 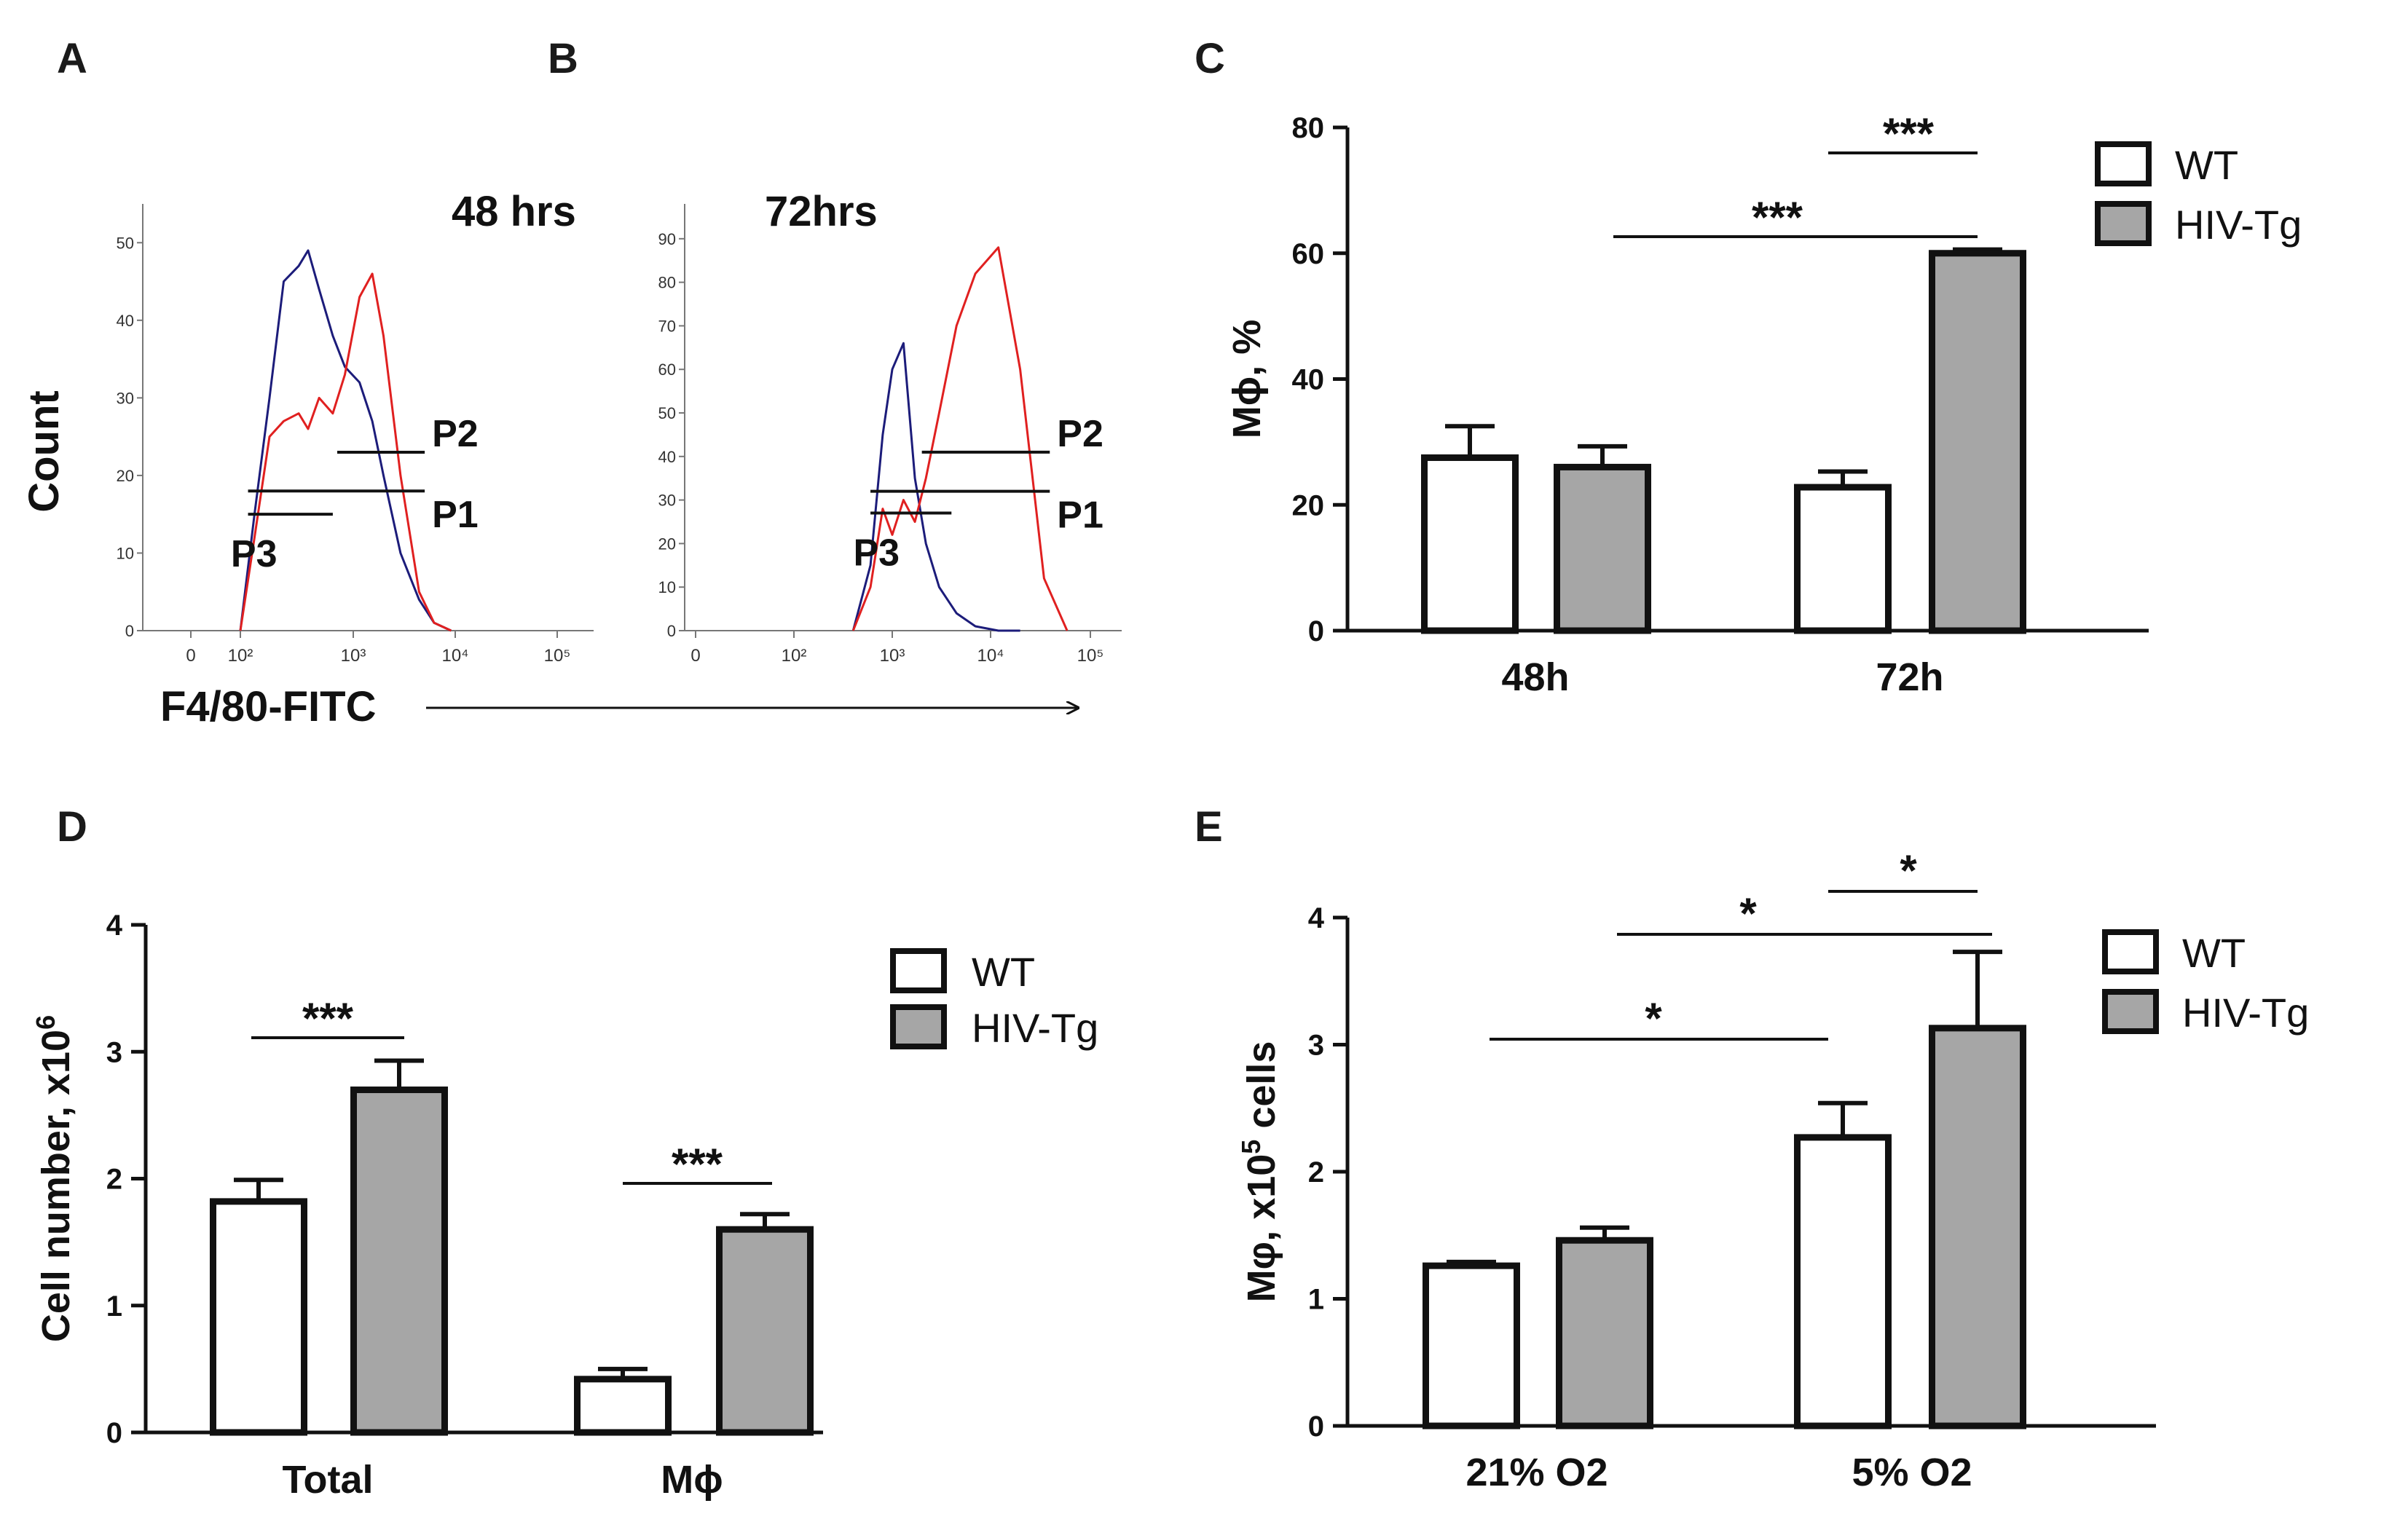 I want to click on chart-e-category-label: 5% O2, so click(x=1912, y=1472).